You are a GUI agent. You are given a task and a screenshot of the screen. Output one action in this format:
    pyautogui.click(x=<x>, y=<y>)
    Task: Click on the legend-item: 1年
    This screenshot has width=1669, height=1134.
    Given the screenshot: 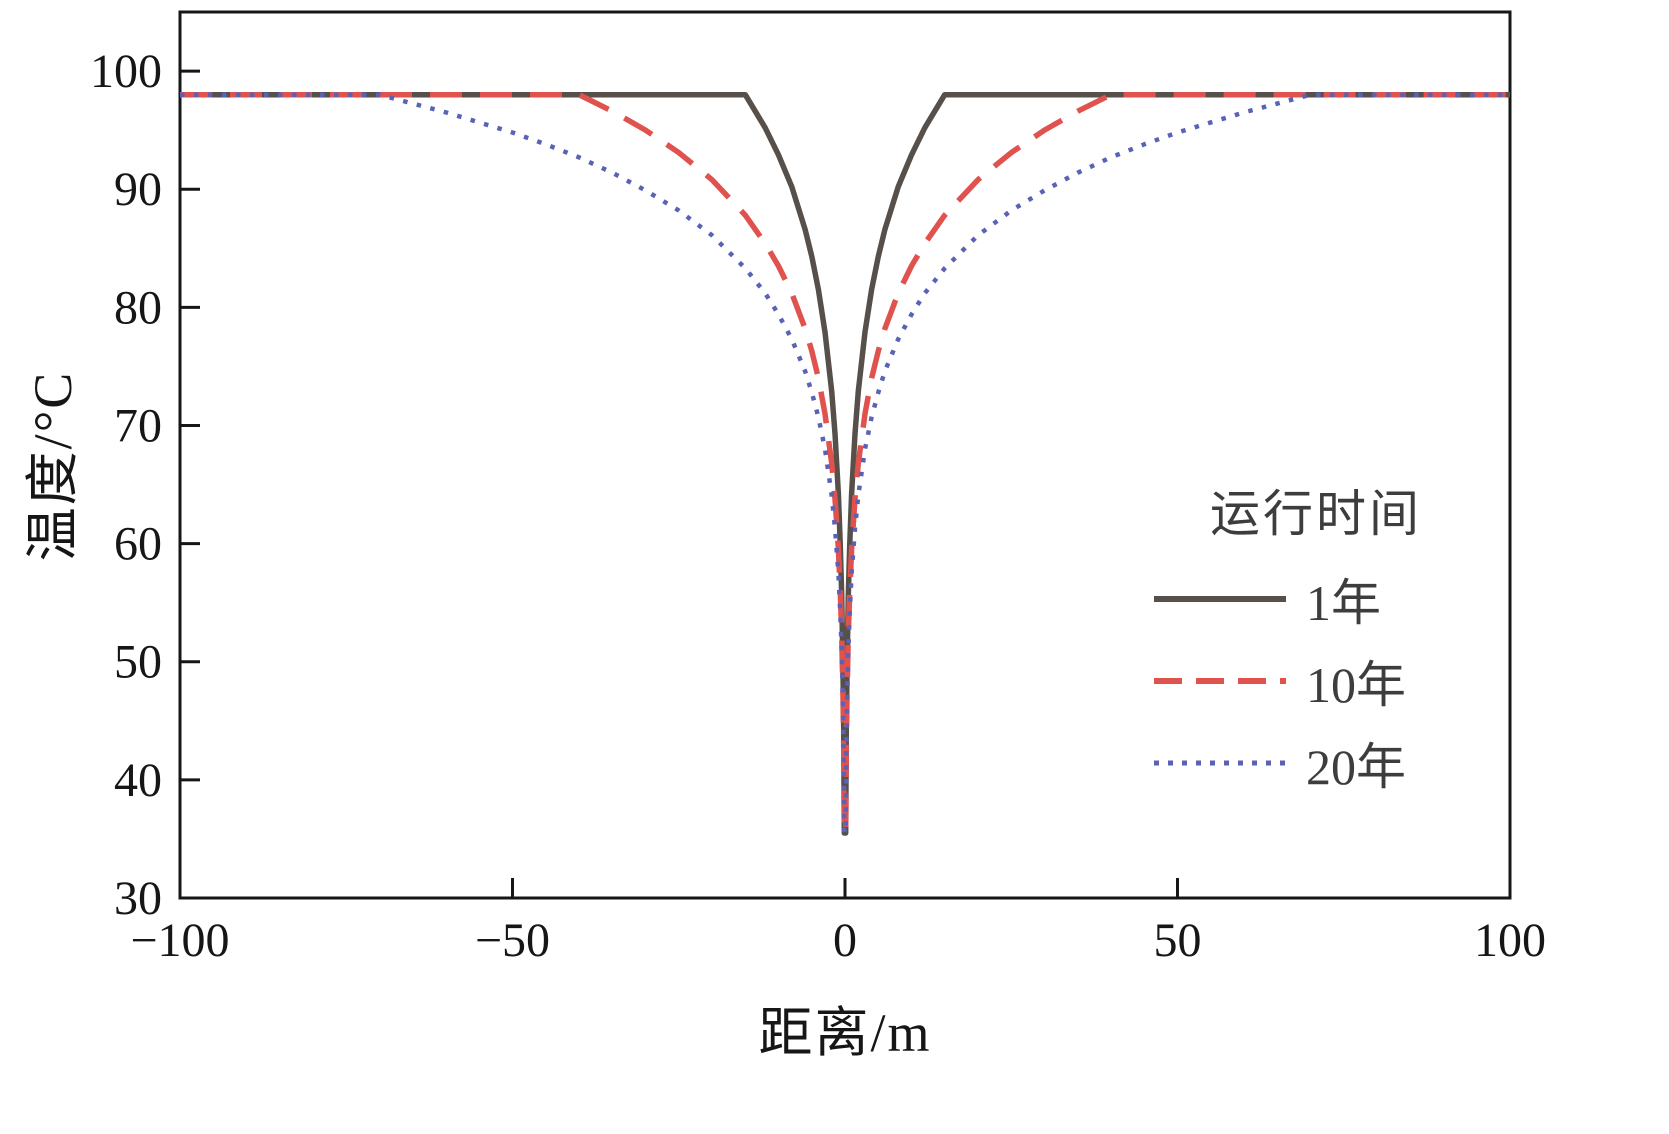 What is the action you would take?
    pyautogui.click(x=1286, y=600)
    